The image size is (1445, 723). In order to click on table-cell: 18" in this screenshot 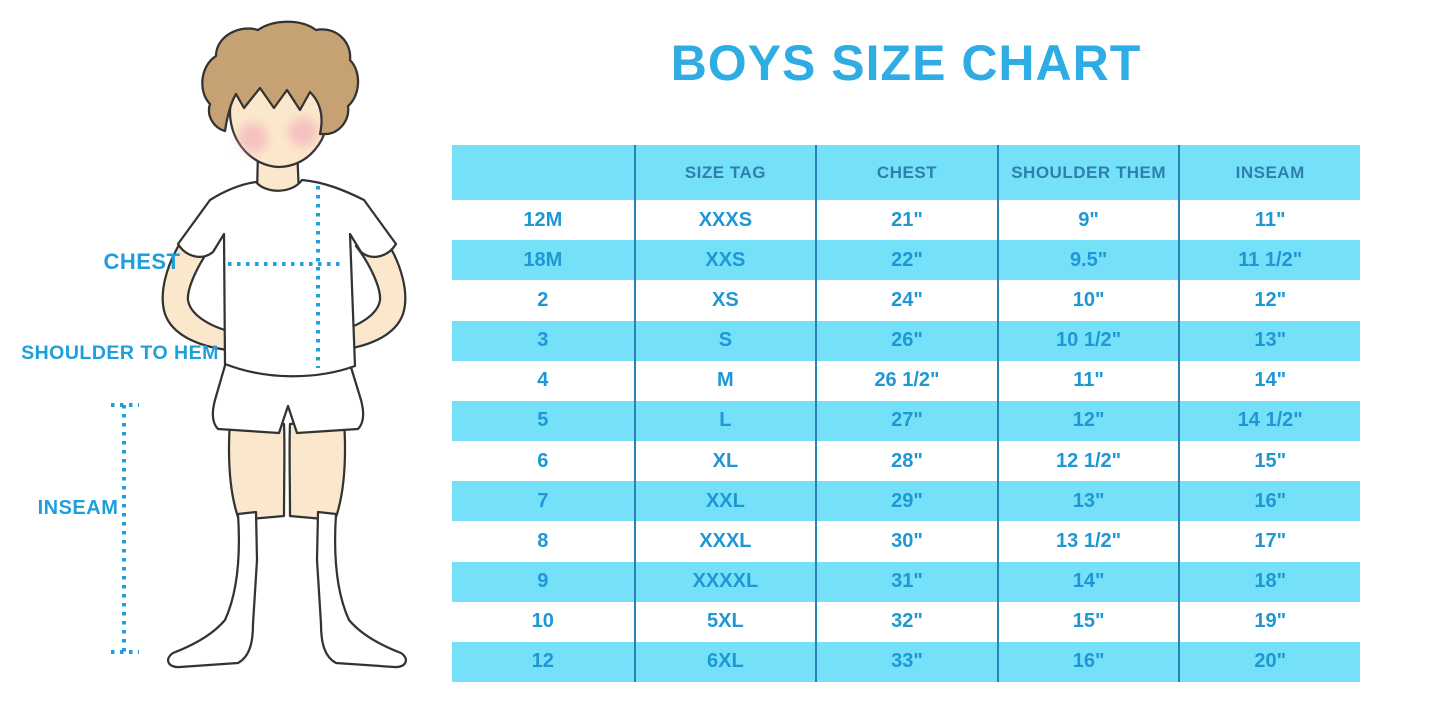, I will do `click(1269, 581)`.